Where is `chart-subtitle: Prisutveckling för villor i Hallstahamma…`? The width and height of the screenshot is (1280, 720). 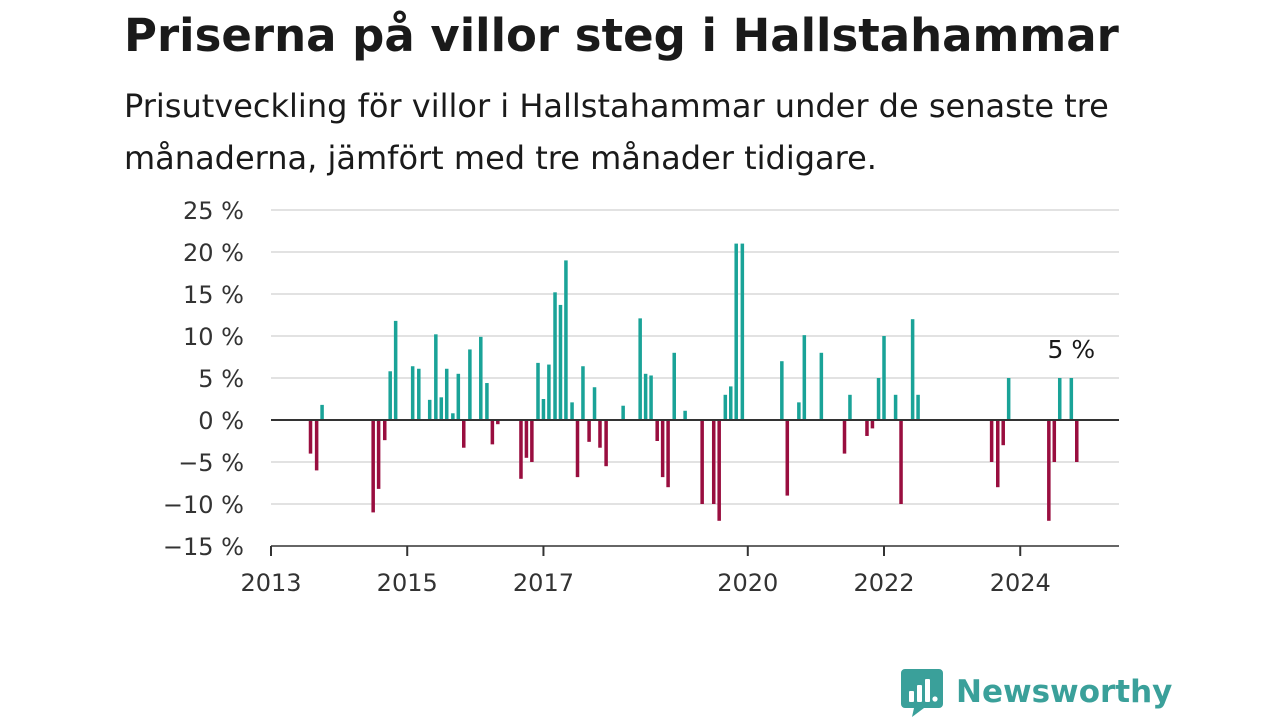 chart-subtitle: Prisutveckling för villor i Hallstahamma… is located at coordinates (616, 132).